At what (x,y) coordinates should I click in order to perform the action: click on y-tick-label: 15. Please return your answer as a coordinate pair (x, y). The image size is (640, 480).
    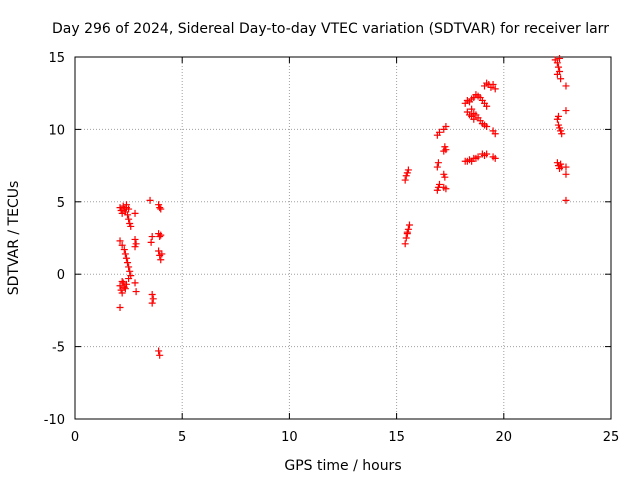
    Looking at the image, I should click on (56, 58).